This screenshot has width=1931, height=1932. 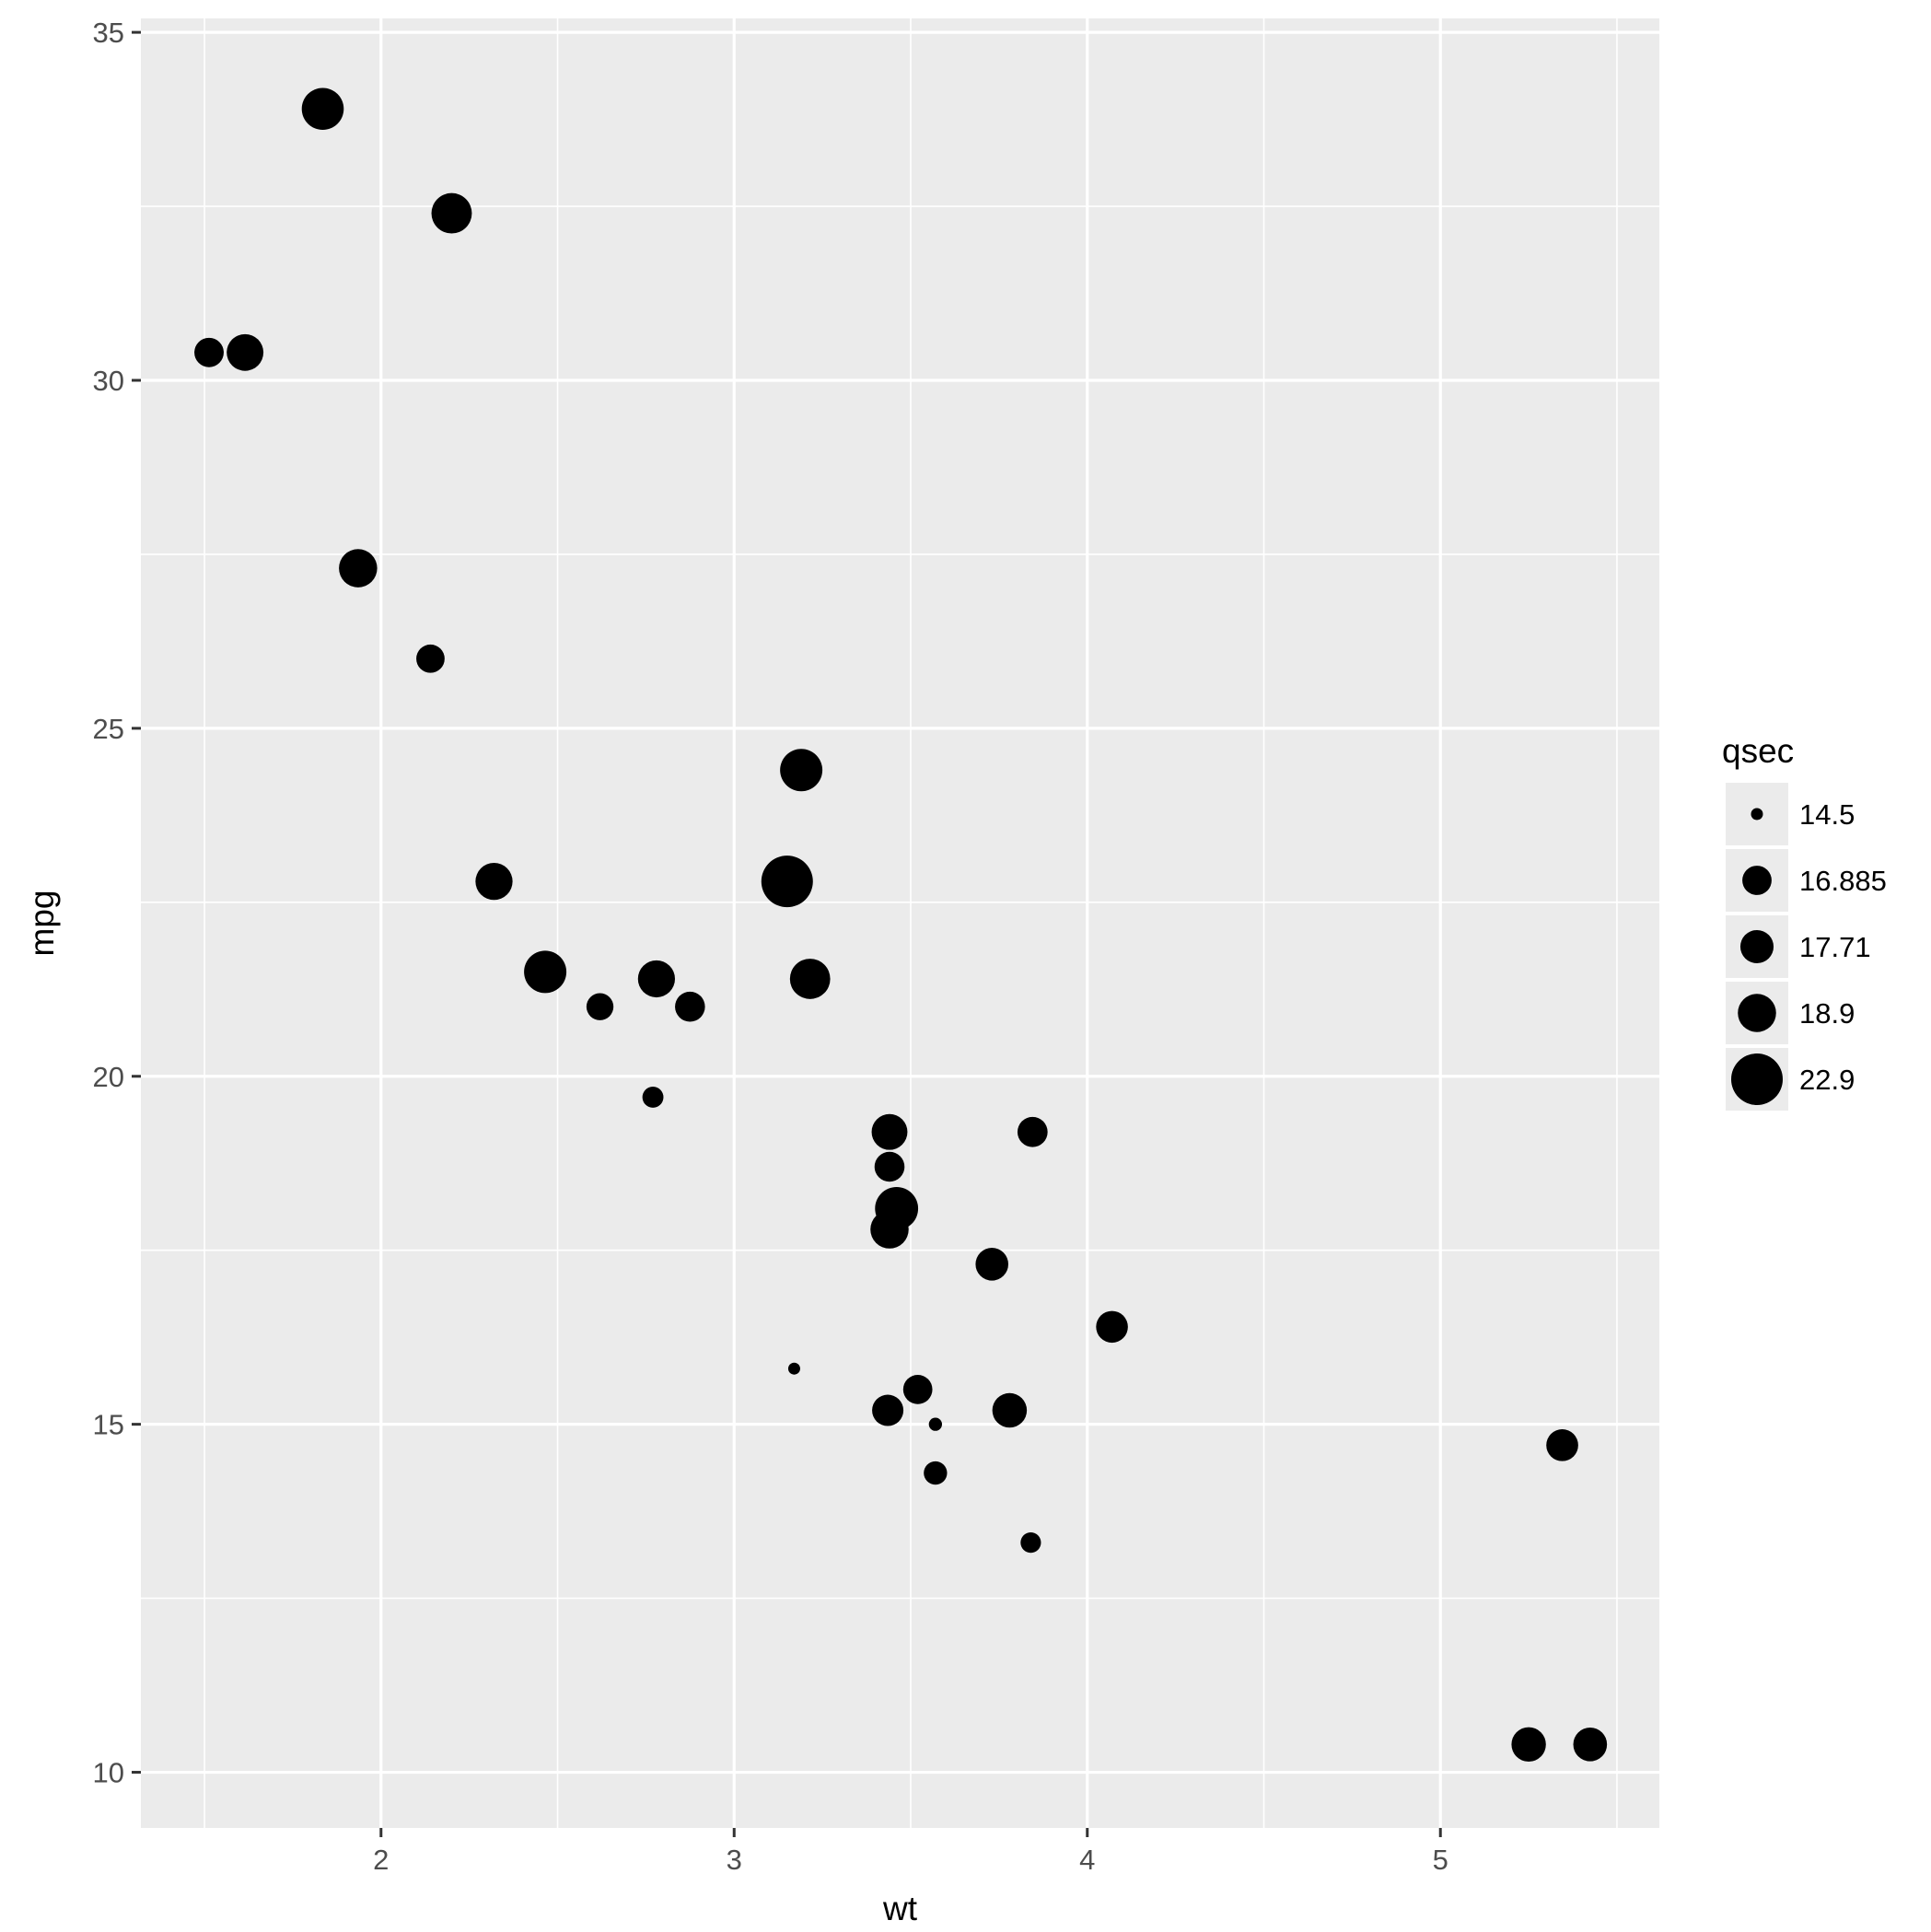 I want to click on legend-title: qsec, so click(x=1758, y=751).